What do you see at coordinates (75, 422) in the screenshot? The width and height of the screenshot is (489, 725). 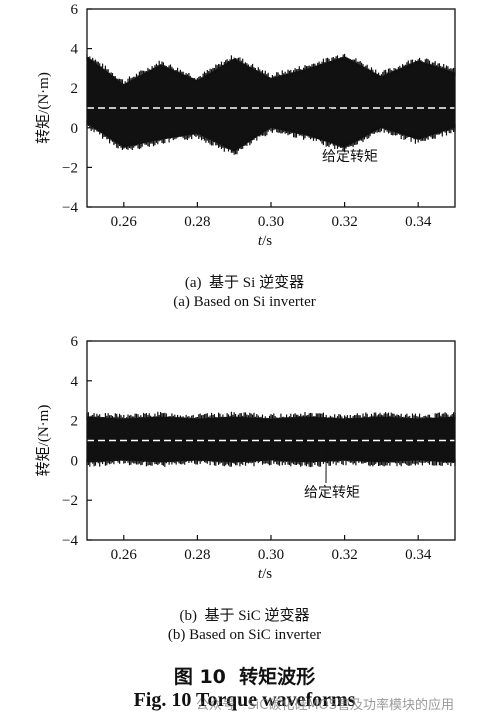 I see `y-tick-label-b: 2` at bounding box center [75, 422].